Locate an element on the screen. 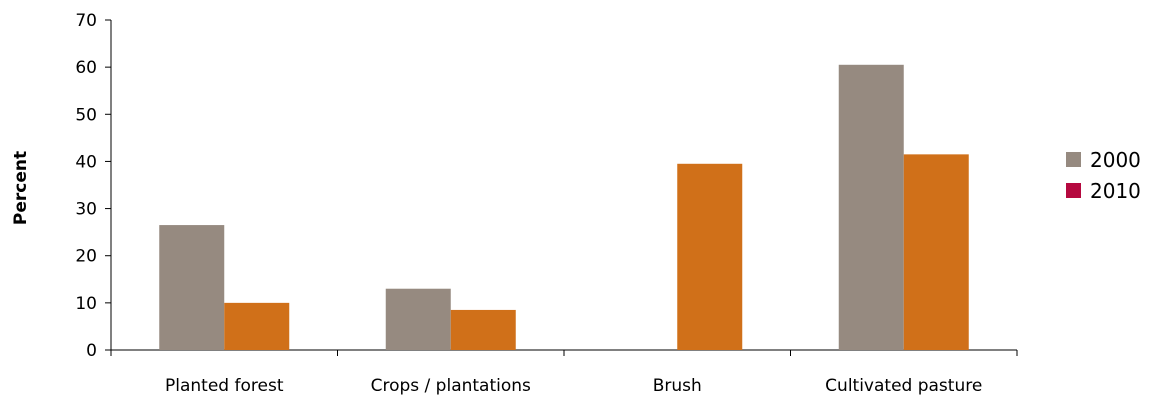 The width and height of the screenshot is (1150, 396). y-tick-label: 0 is located at coordinates (91, 351).